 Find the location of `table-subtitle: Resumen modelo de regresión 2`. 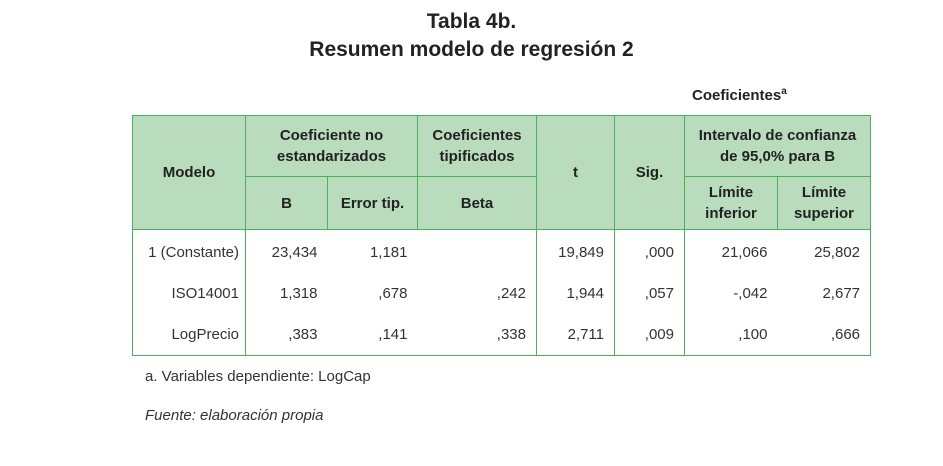

table-subtitle: Resumen modelo de regresión 2 is located at coordinates (471, 49).